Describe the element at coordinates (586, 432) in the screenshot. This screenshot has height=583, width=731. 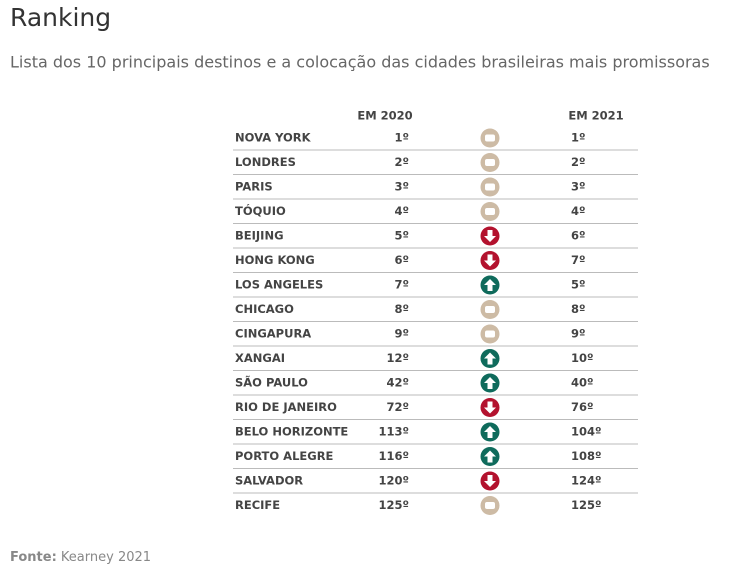
I see `rank-2021: 104º` at that location.